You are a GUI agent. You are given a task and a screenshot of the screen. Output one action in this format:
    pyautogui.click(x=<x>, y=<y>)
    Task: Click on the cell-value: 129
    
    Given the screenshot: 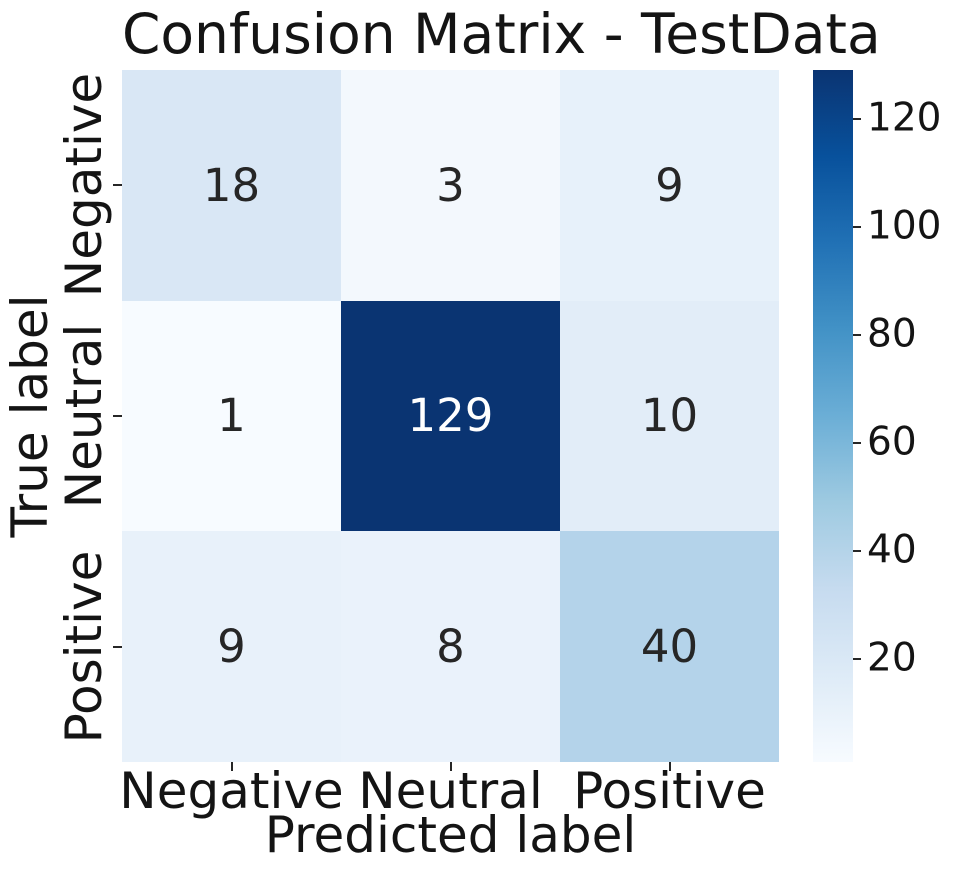 What is the action you would take?
    pyautogui.click(x=450, y=416)
    